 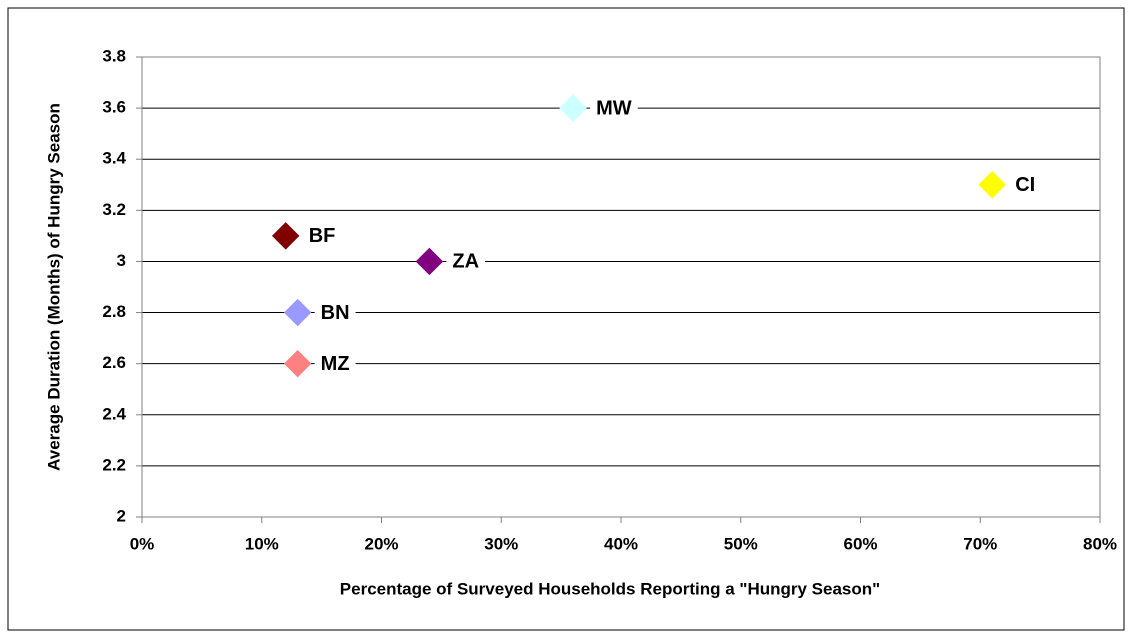 I want to click on x-tick-label: 50%, so click(x=741, y=543).